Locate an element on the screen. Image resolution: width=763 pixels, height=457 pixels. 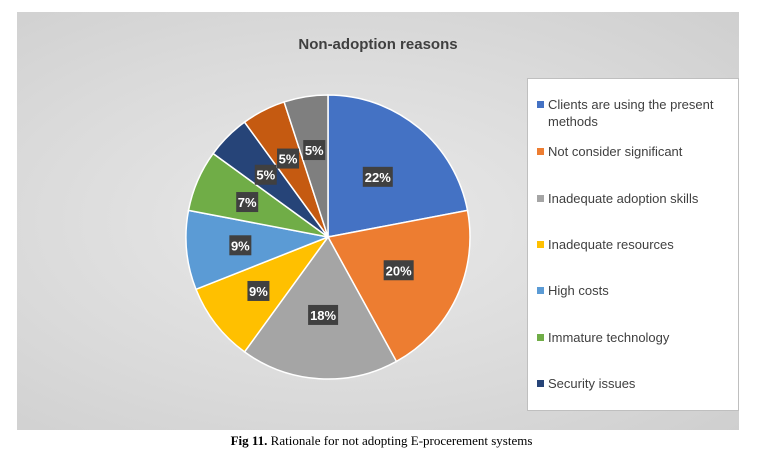
legend-item: Not consider significant is located at coordinates (635, 151).